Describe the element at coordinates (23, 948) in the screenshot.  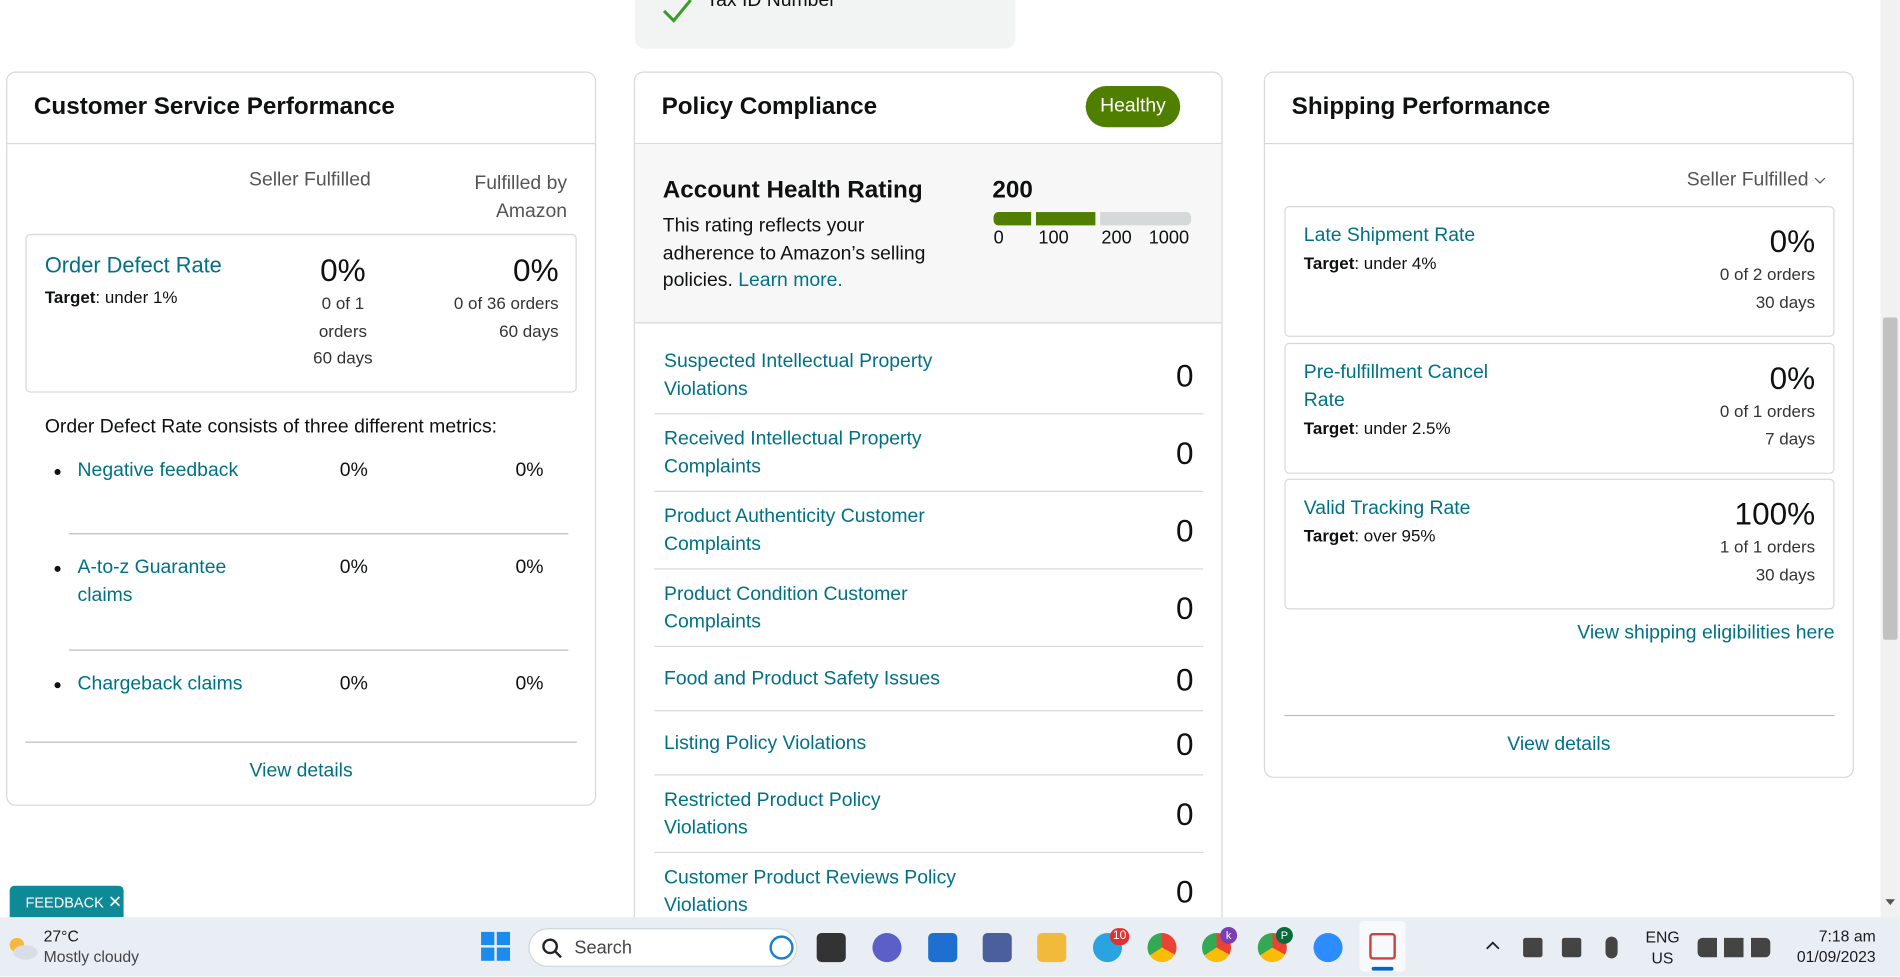
I see `weather-icon` at that location.